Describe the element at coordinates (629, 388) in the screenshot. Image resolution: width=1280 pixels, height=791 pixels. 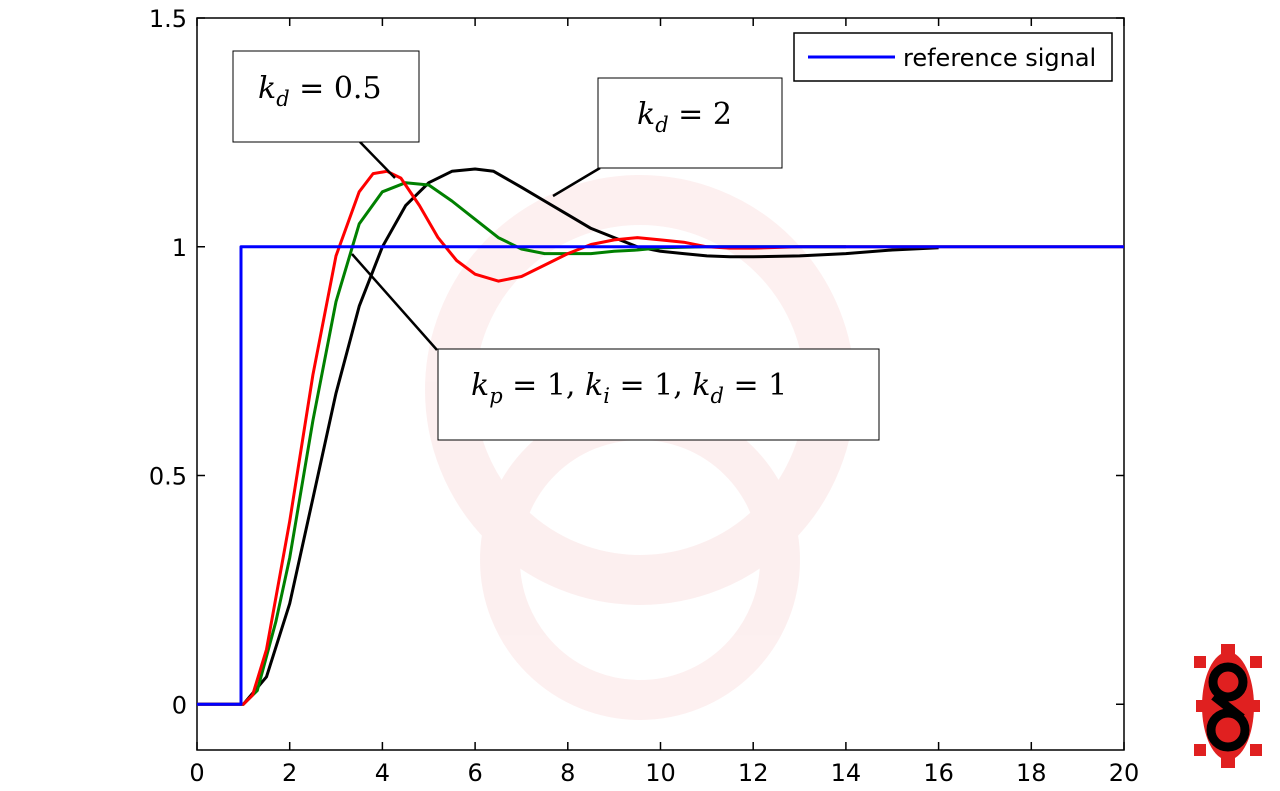
I see `annotation-text-kd1: kp = 1, ki = 1, kd = 1` at that location.